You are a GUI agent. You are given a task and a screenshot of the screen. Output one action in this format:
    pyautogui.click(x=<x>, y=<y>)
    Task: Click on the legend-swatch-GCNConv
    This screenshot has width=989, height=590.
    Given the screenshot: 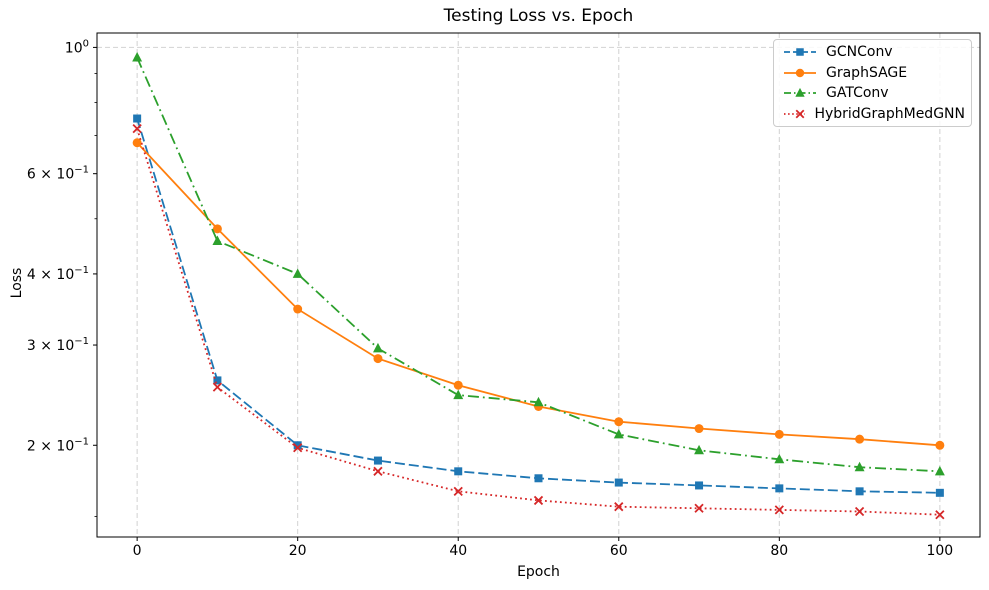 What is the action you would take?
    pyautogui.click(x=800, y=52)
    